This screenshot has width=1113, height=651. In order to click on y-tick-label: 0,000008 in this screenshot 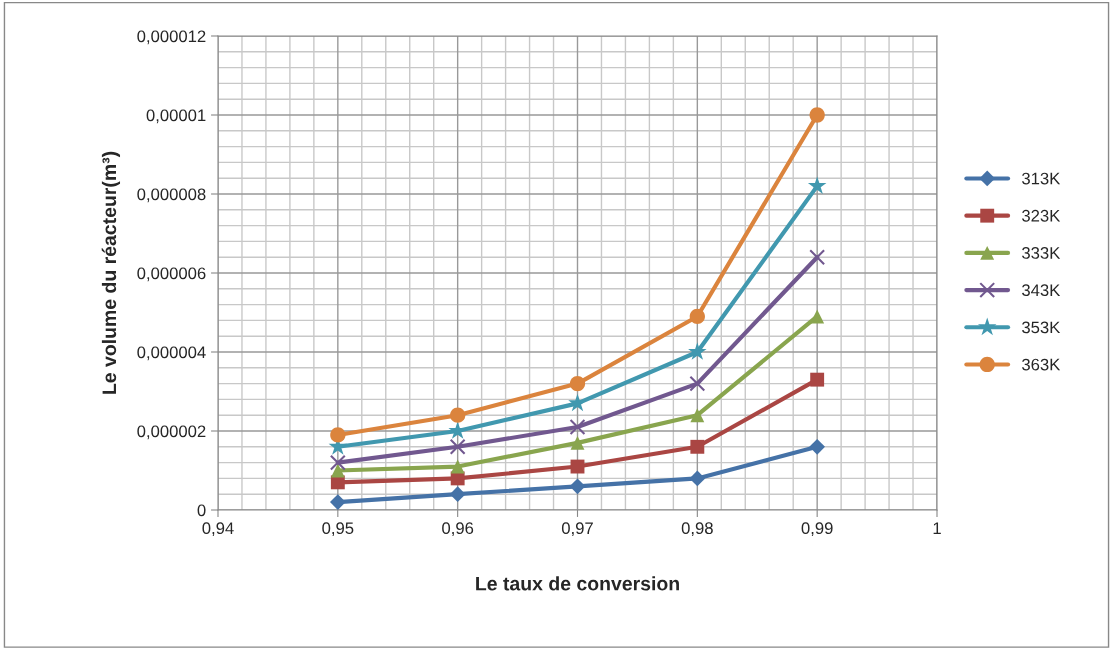, I will do `click(171, 195)`.